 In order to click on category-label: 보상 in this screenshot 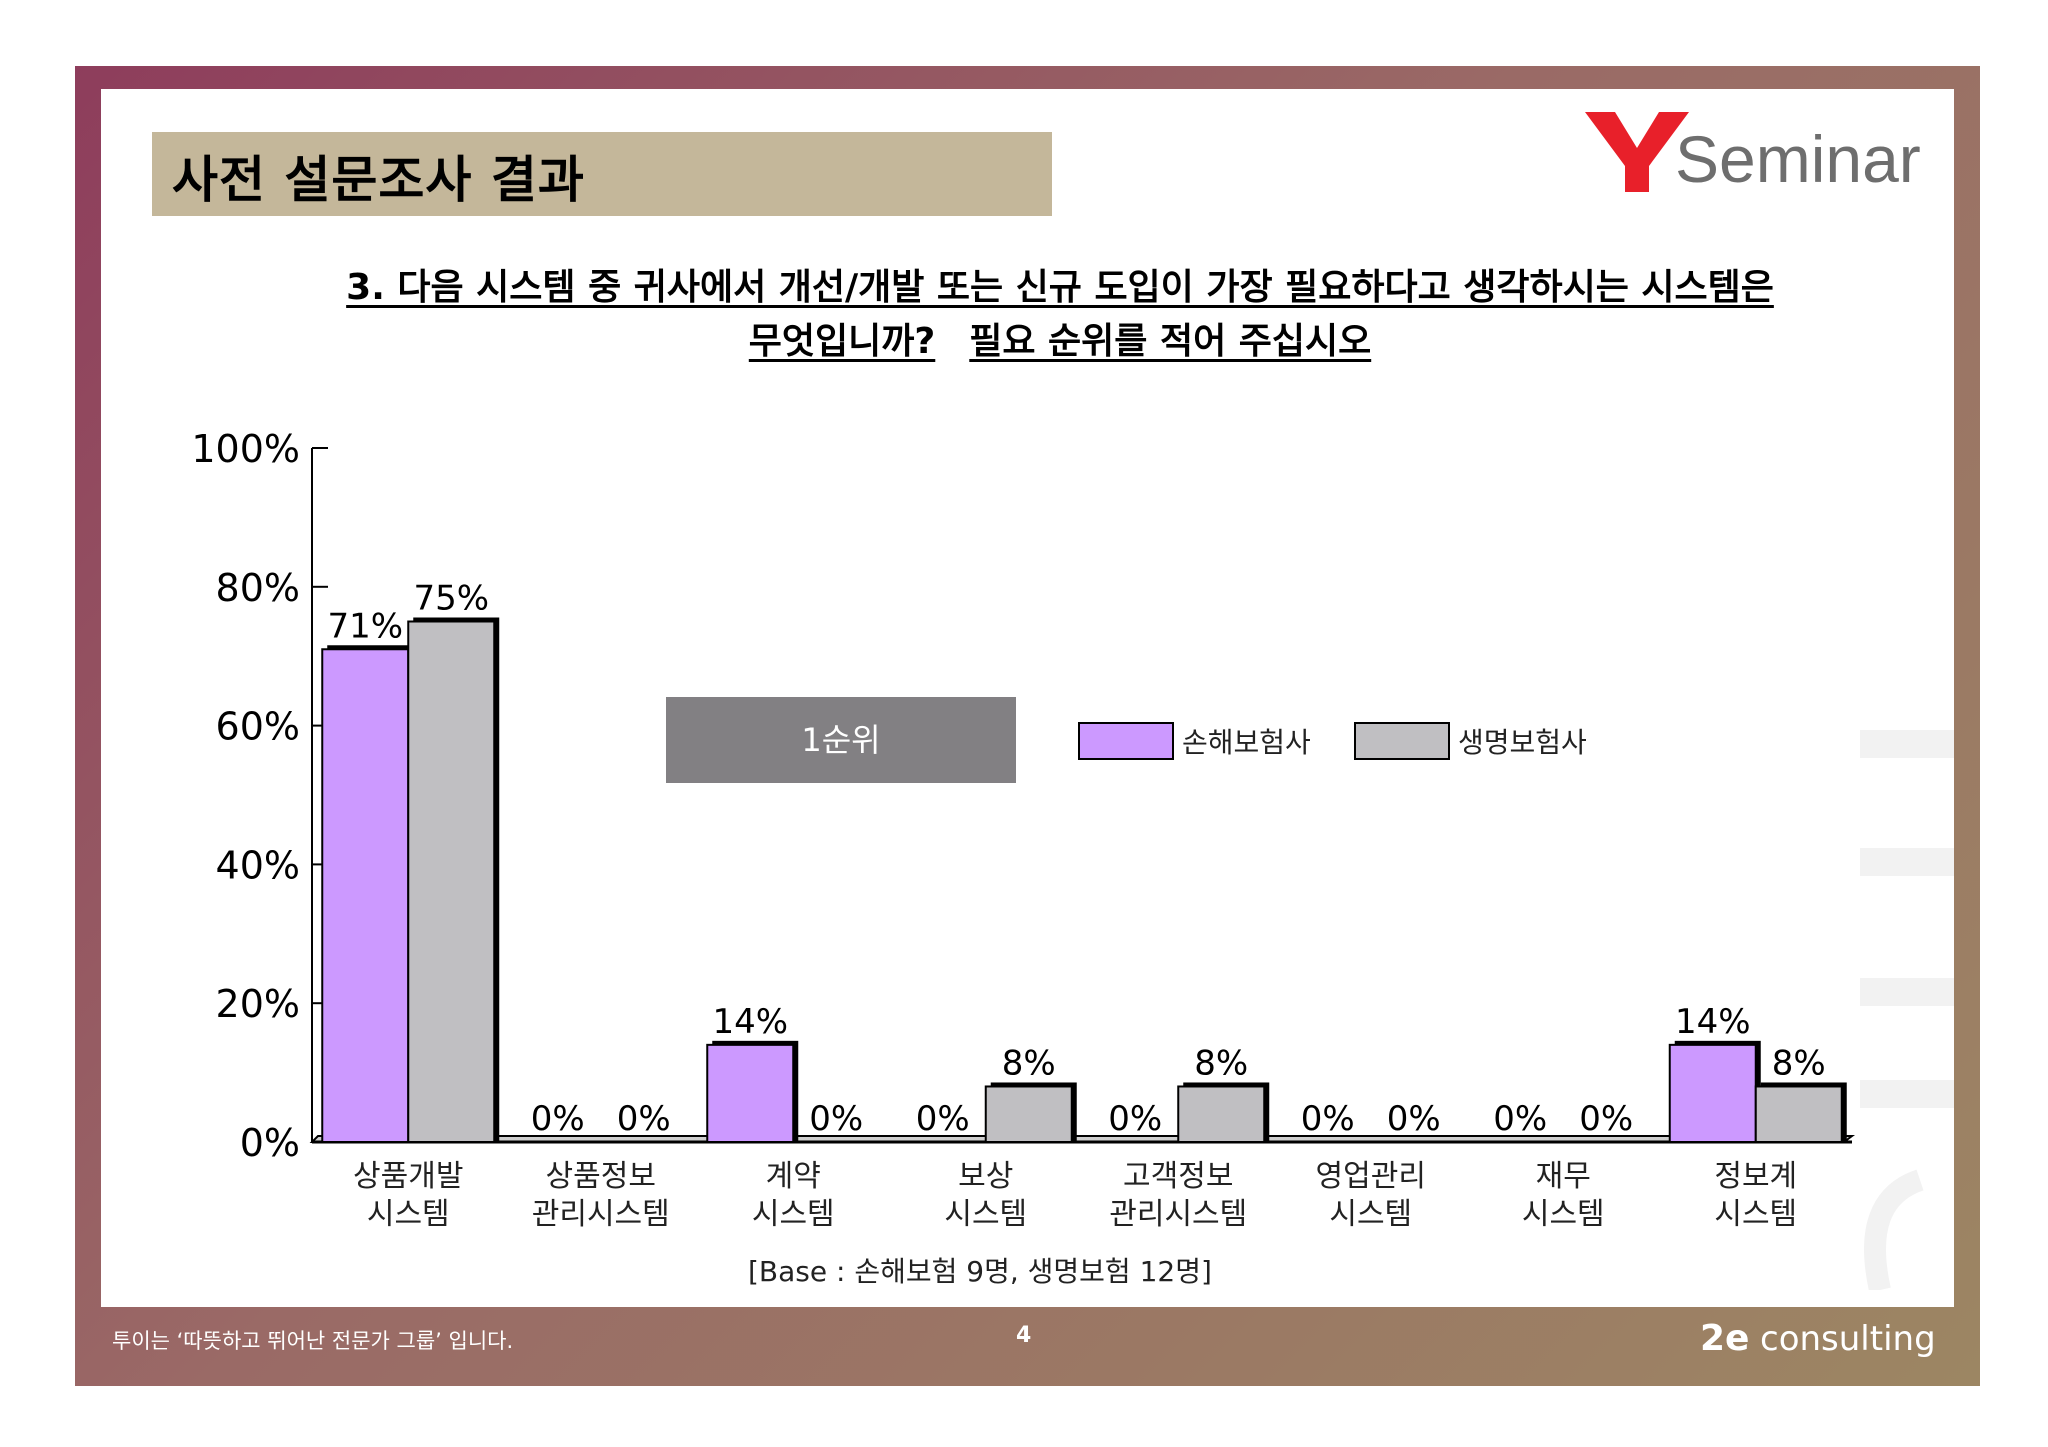, I will do `click(985, 1176)`.